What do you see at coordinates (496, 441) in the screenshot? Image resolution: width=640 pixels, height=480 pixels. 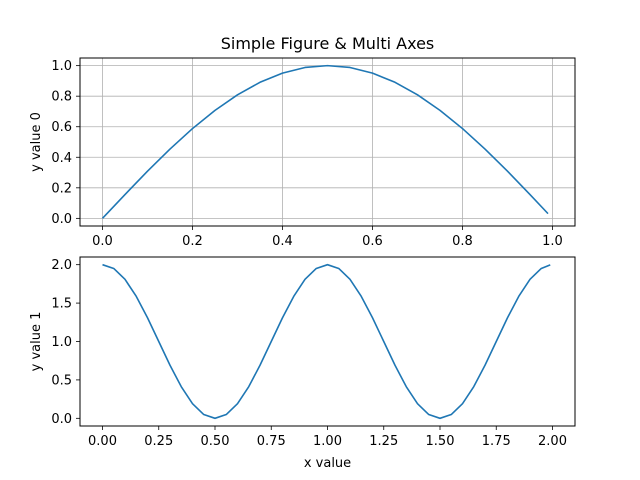 I see `x-tick-label: 1.75` at bounding box center [496, 441].